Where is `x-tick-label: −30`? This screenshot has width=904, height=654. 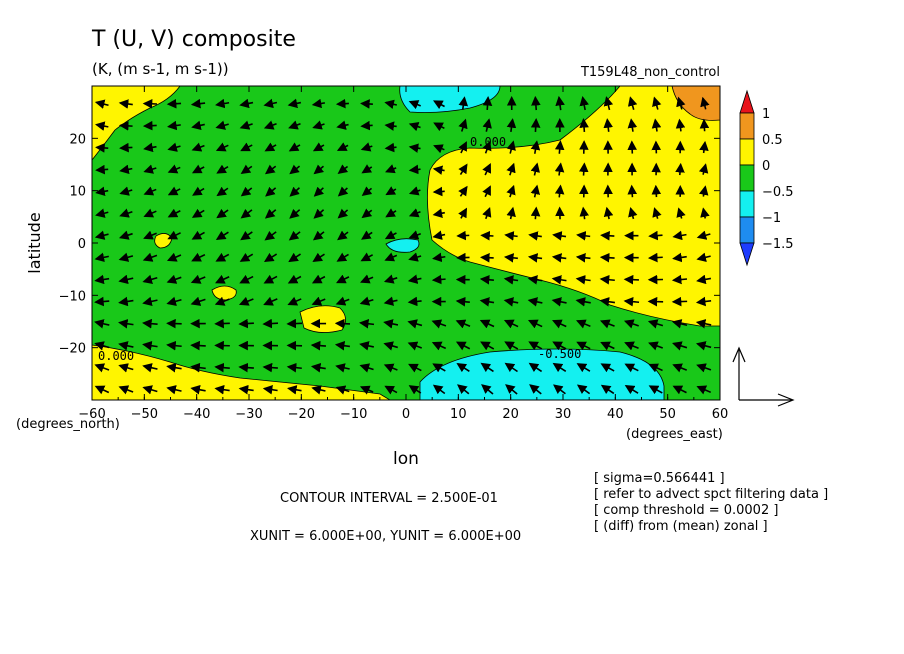 x-tick-label: −30 is located at coordinates (248, 414).